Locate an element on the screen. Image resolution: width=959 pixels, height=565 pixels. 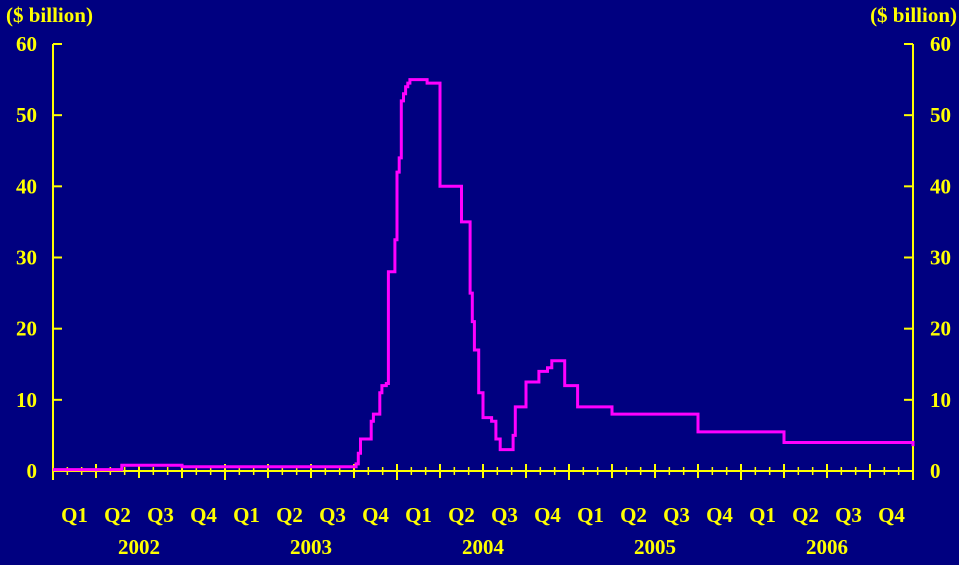
right-y-tick-label: 10 is located at coordinates (940, 400).